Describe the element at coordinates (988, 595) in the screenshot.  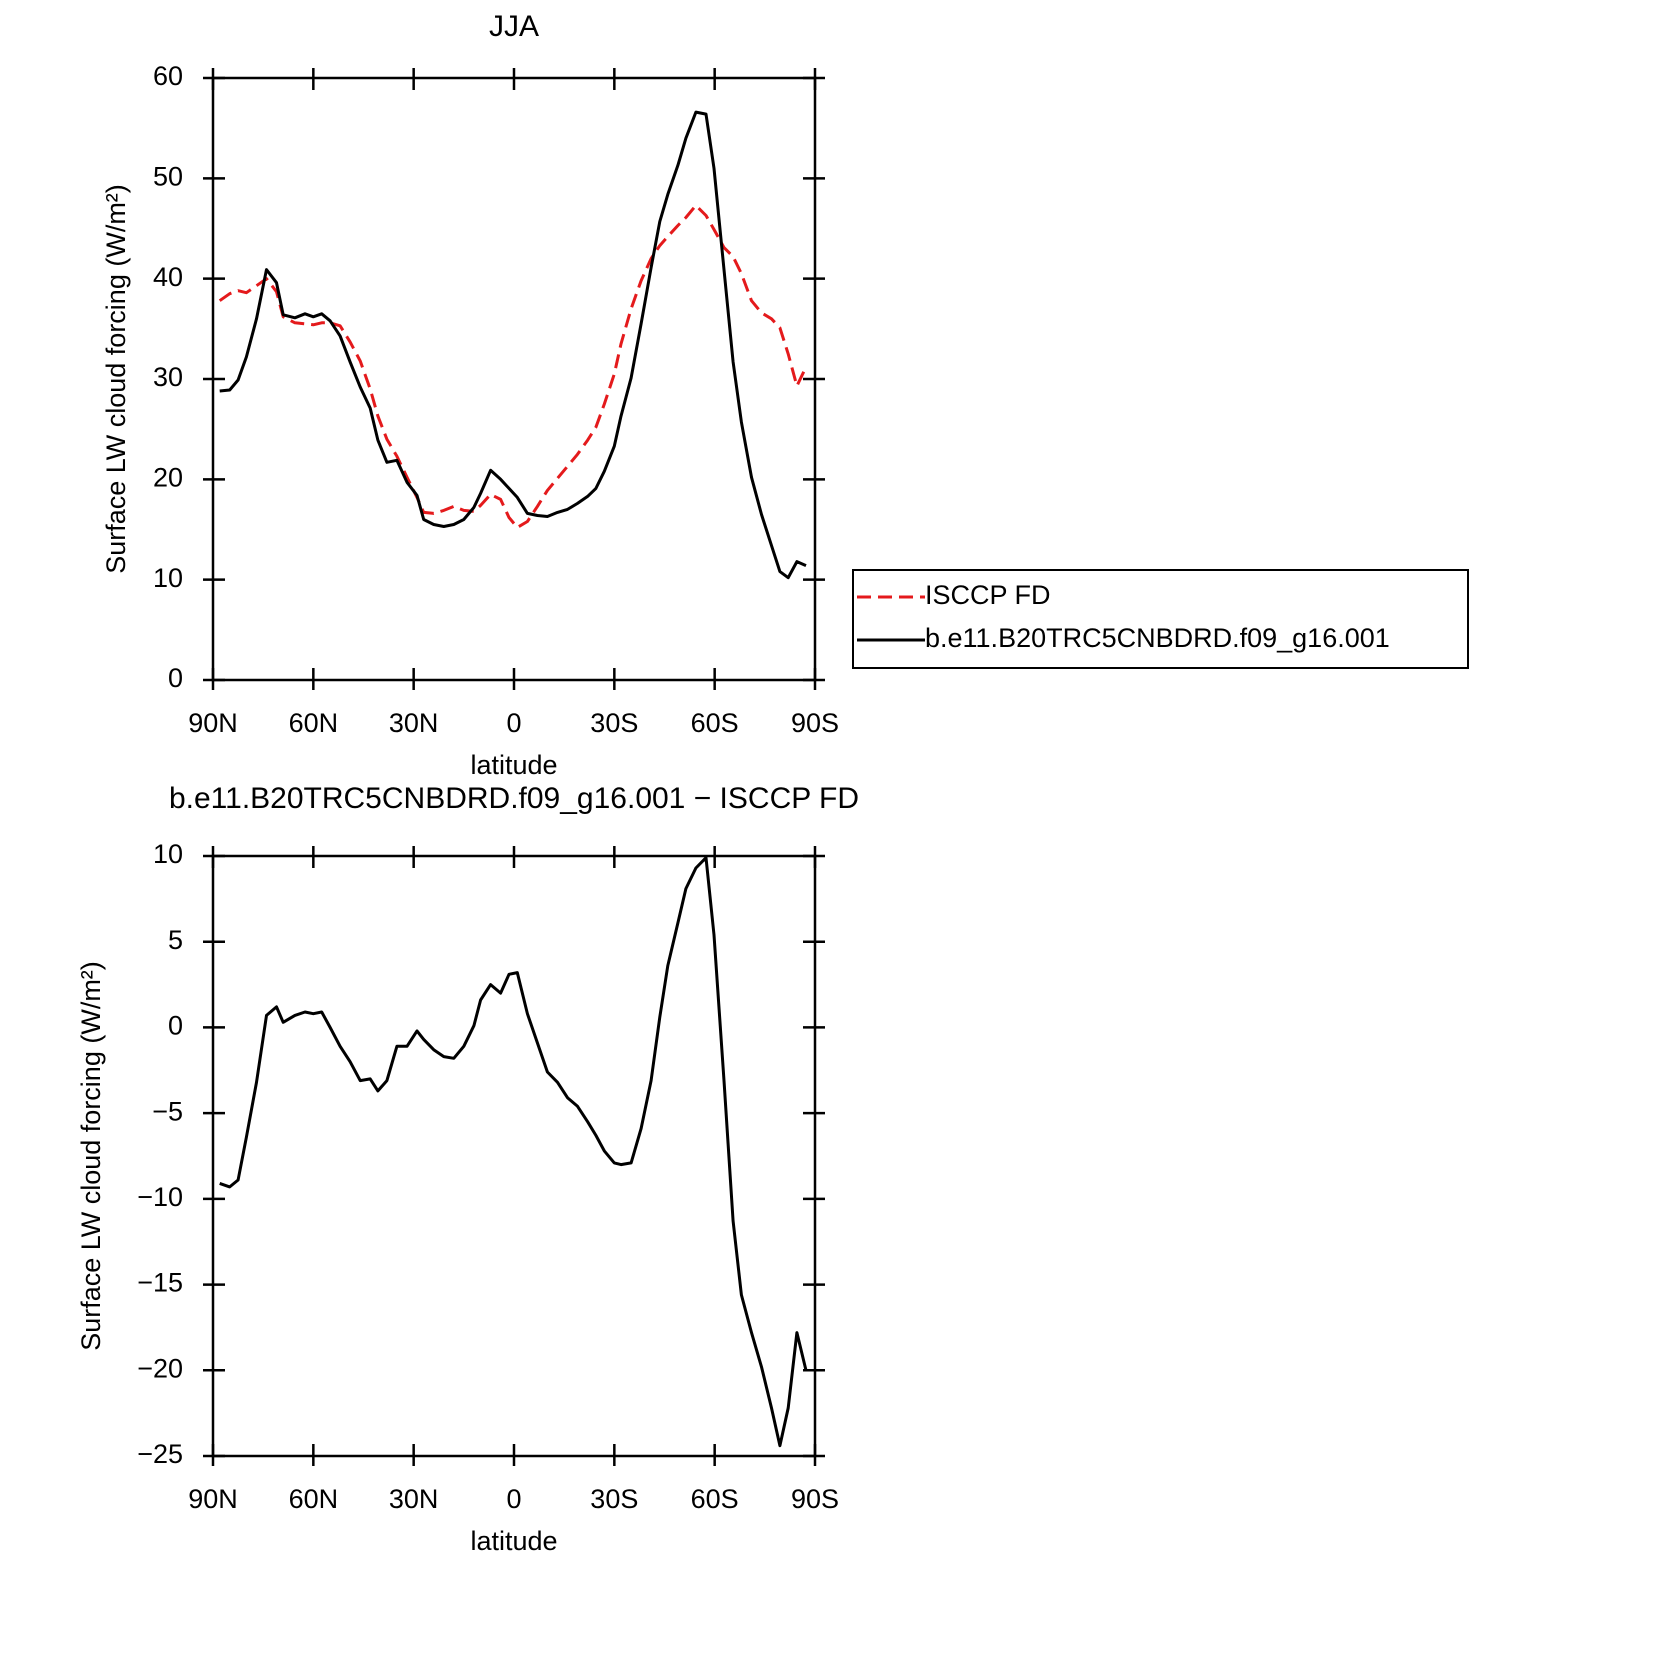
I see `legend-label: ISCCP FD` at that location.